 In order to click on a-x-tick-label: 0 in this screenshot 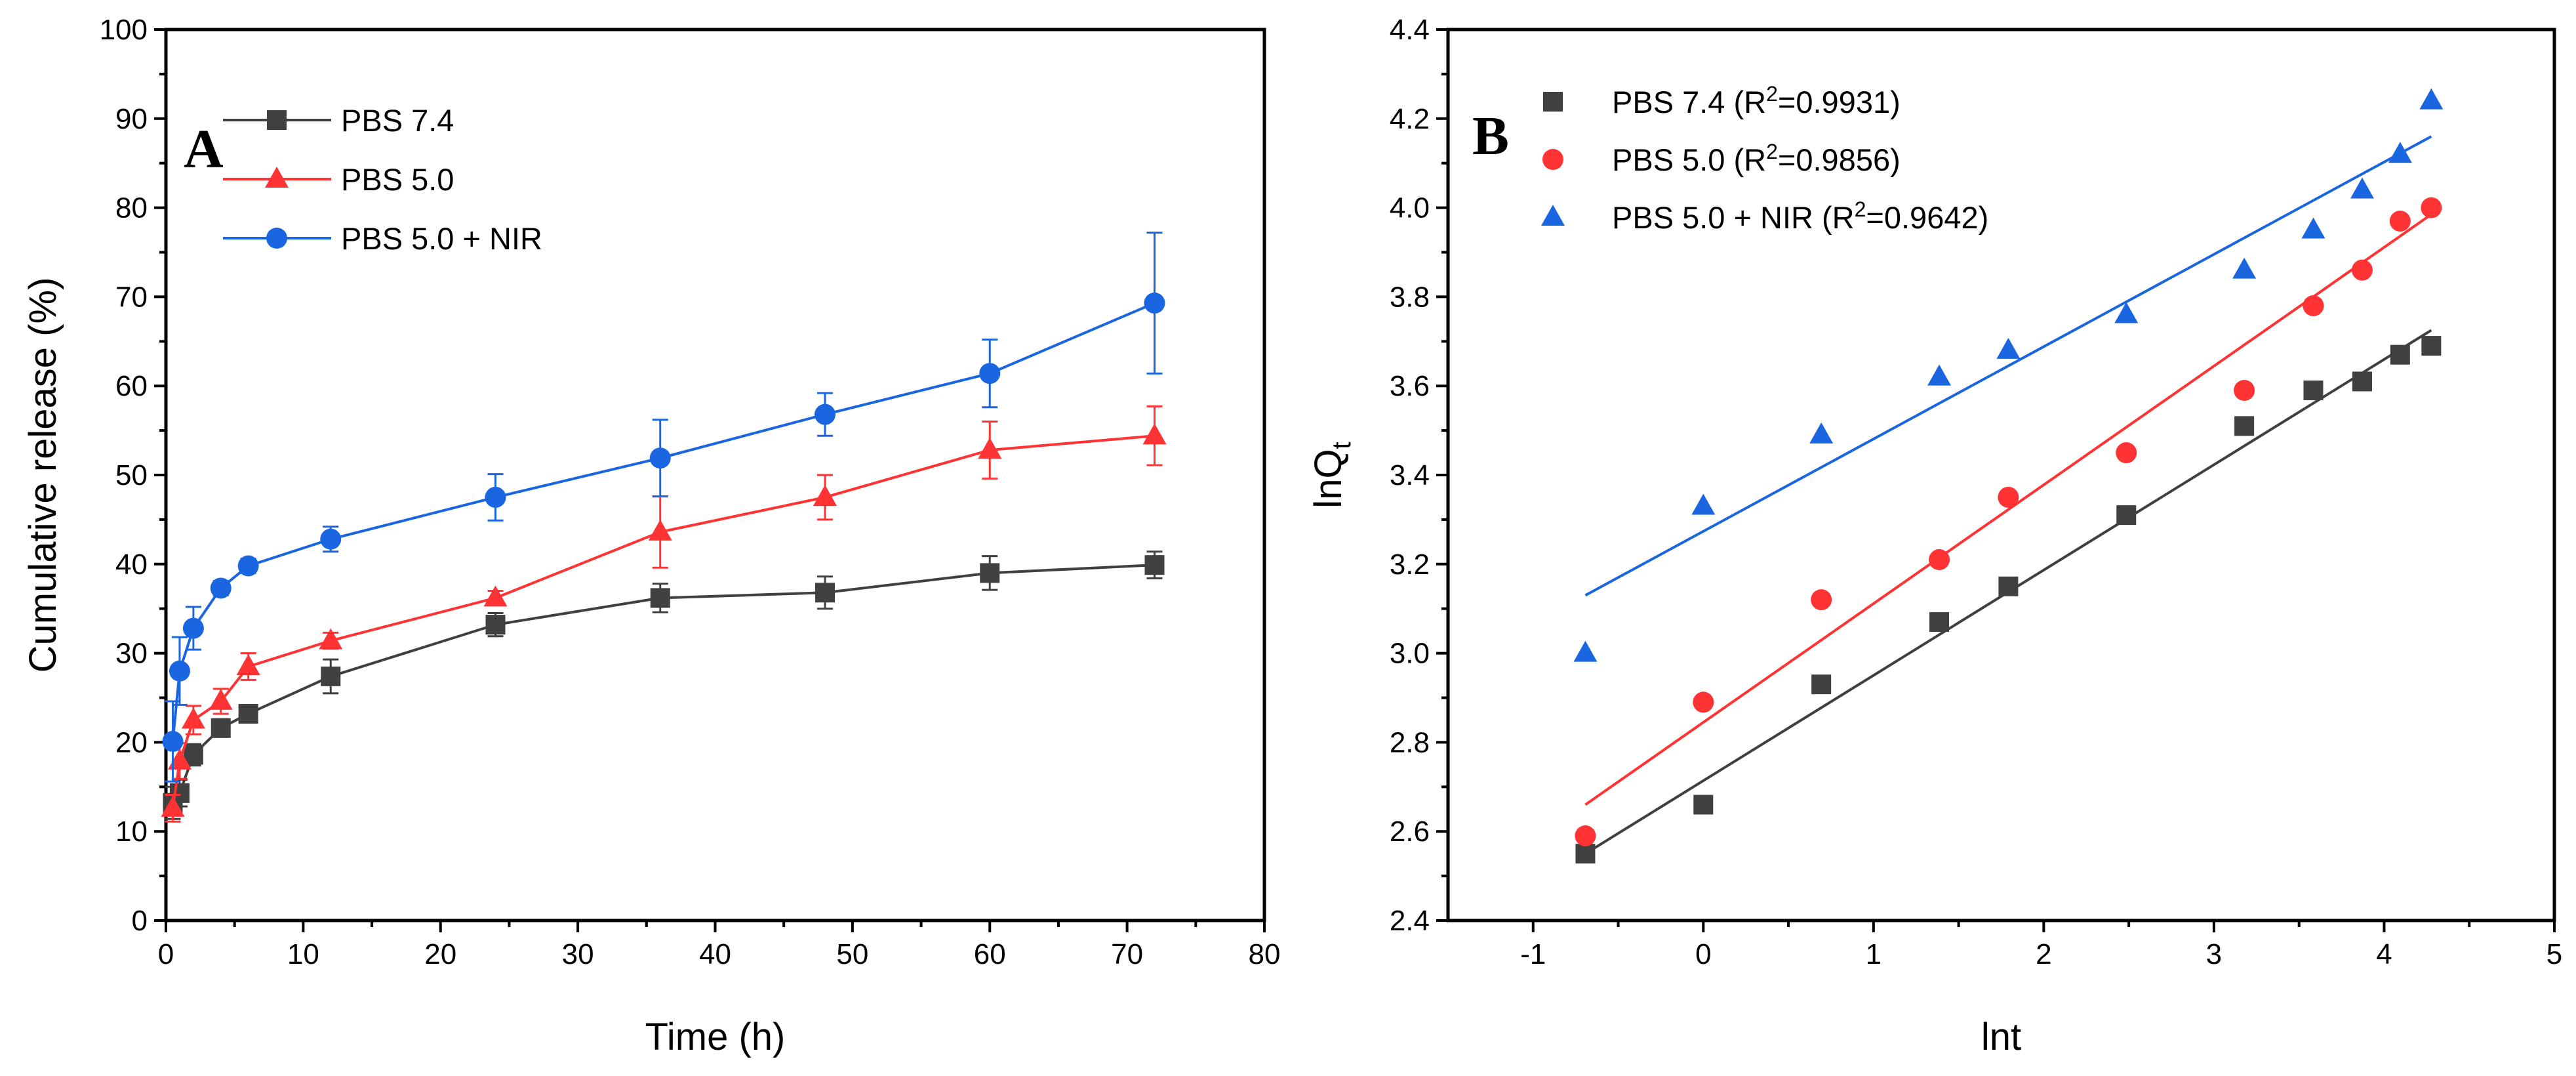, I will do `click(166, 954)`.